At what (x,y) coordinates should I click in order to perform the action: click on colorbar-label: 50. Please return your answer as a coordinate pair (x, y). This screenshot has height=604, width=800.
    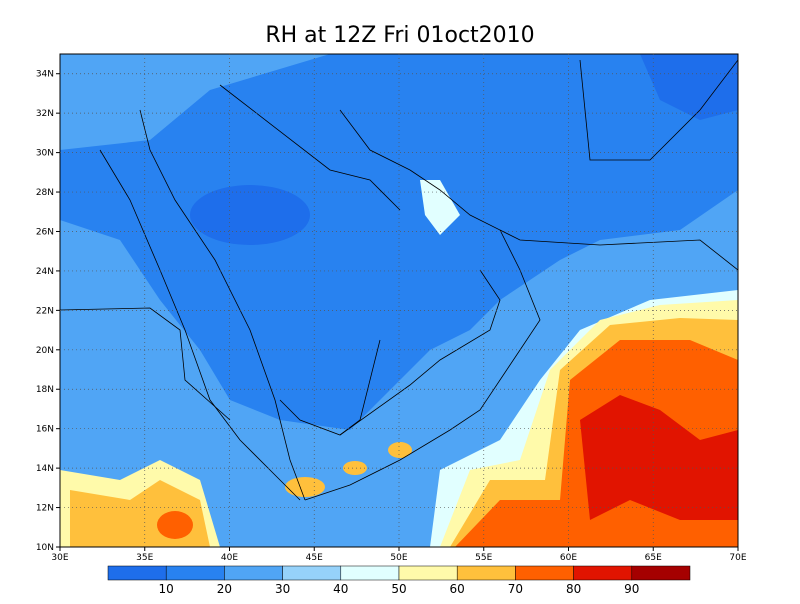
    Looking at the image, I should click on (398, 589).